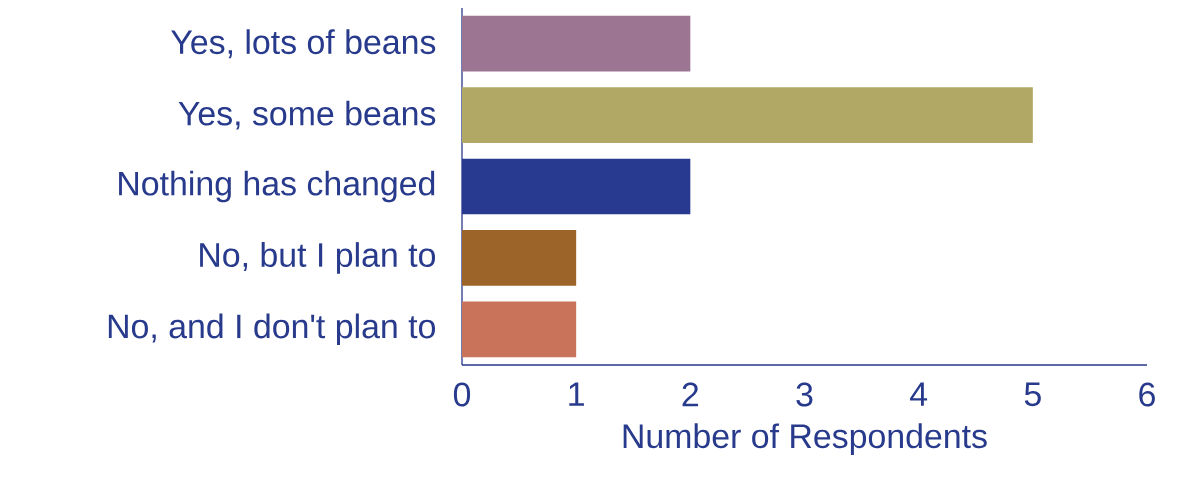 The height and width of the screenshot is (493, 1180). What do you see at coordinates (690, 394) in the screenshot?
I see `x-tick-label: 2` at bounding box center [690, 394].